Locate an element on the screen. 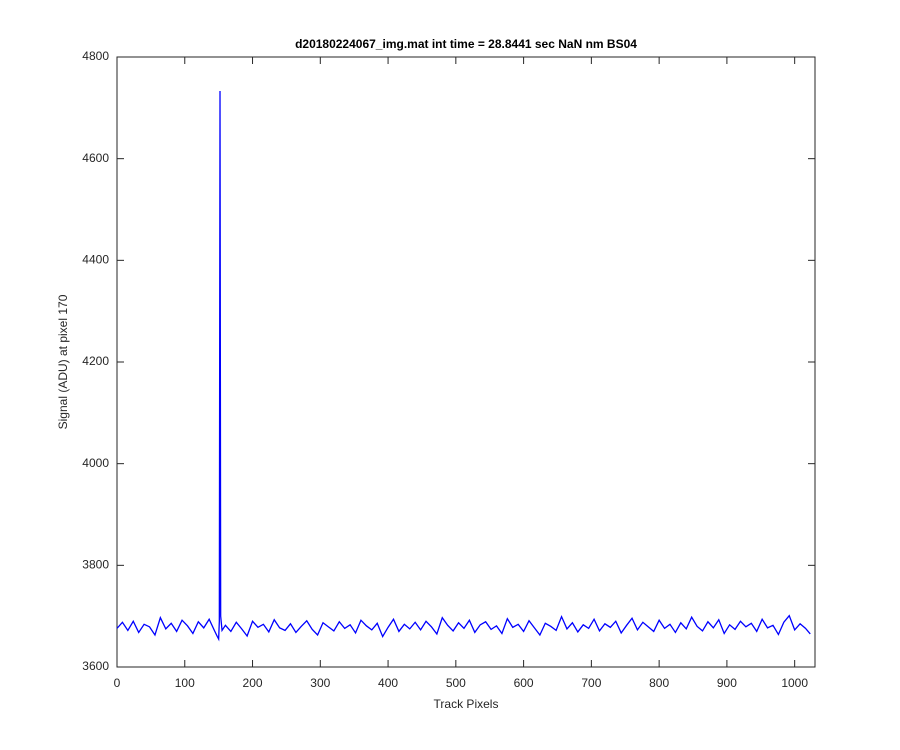  x-tick-label: 300 is located at coordinates (320, 683).